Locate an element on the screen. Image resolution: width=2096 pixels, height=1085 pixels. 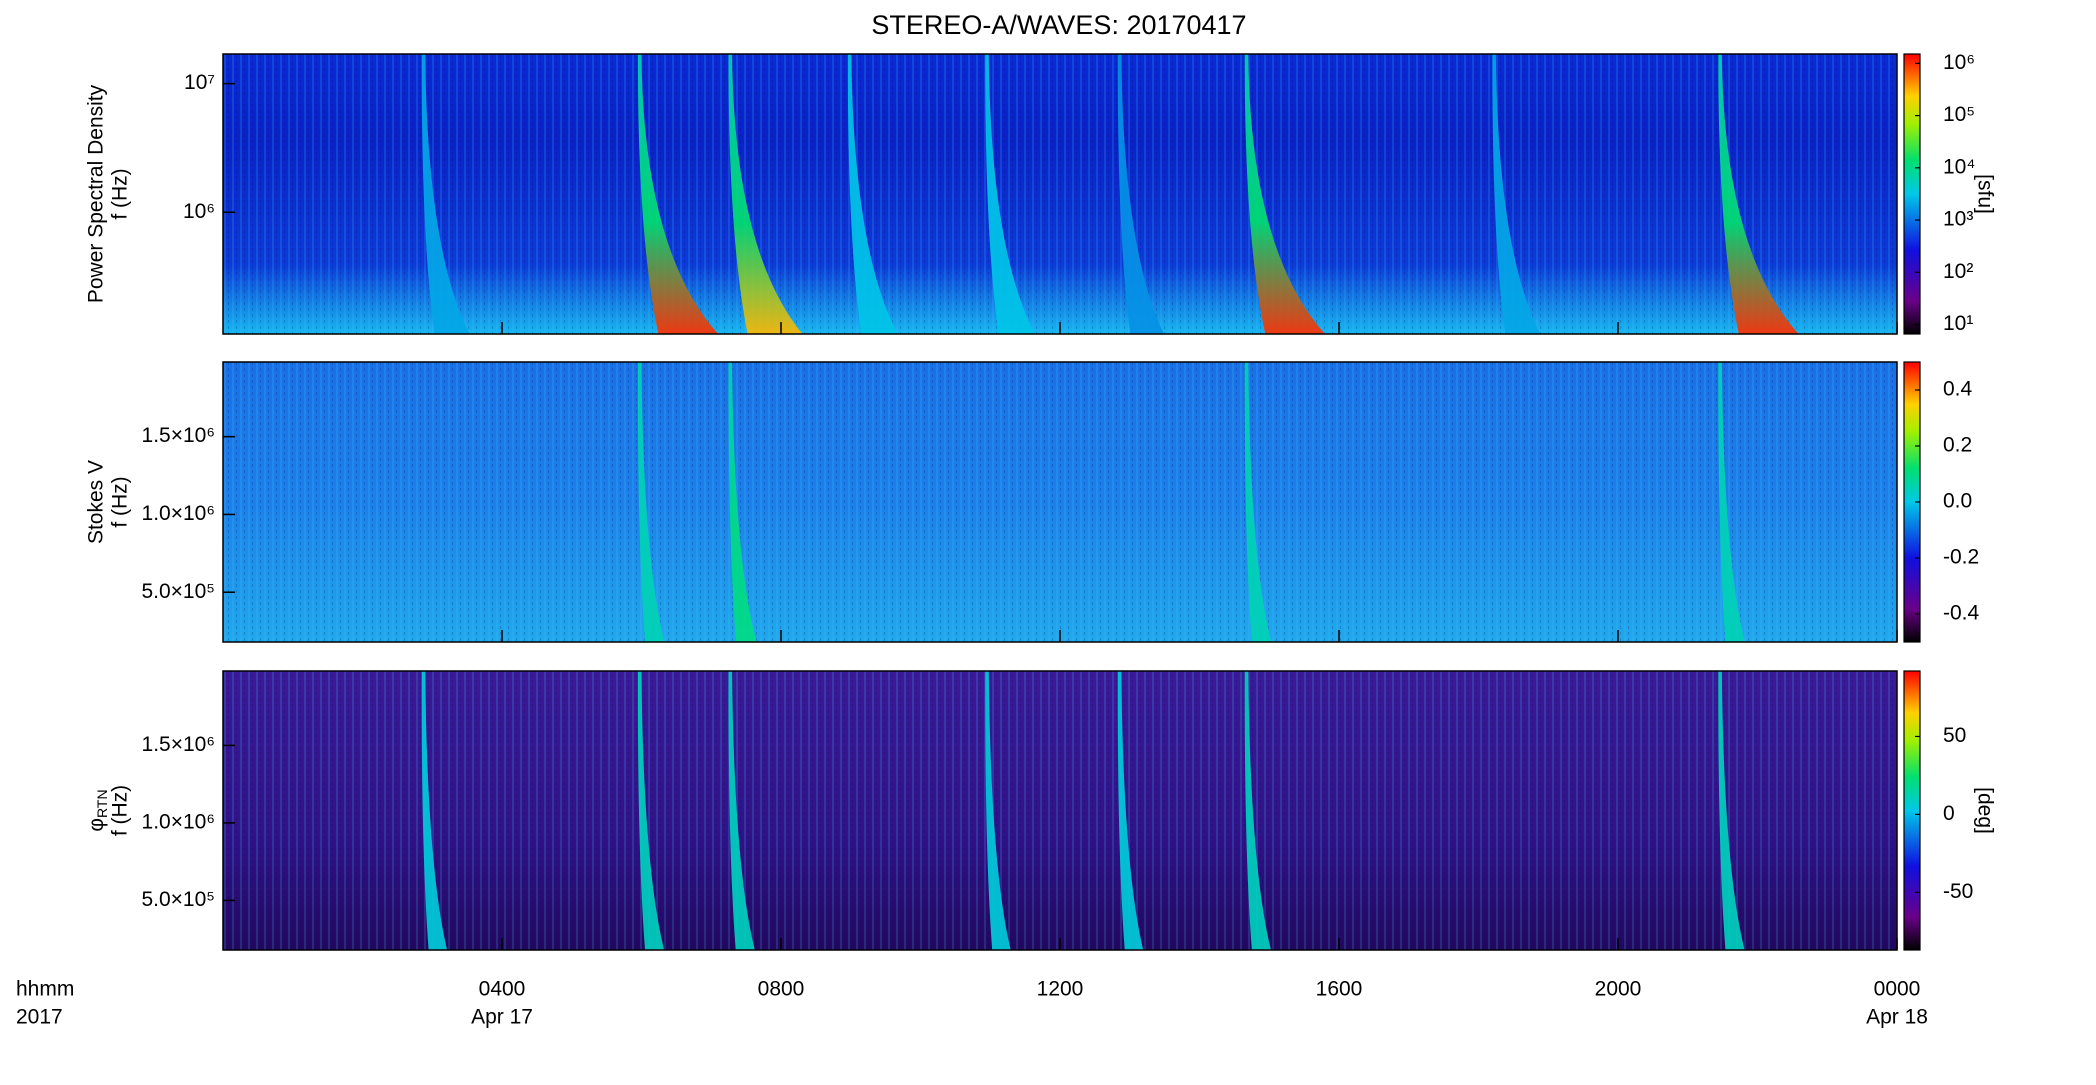
colorbar-tick-label: 10¹ is located at coordinates (1958, 323).